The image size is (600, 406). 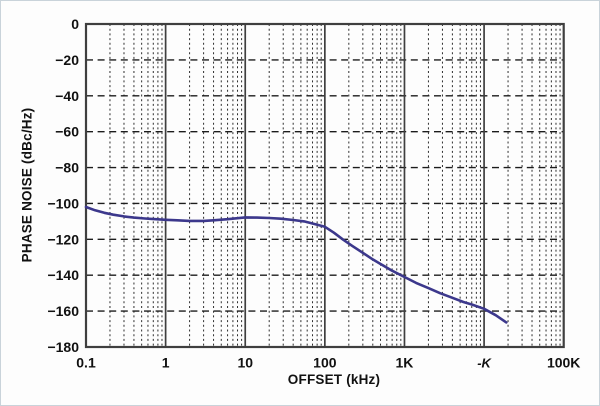 What do you see at coordinates (245, 363) in the screenshot?
I see `x-tick-label: 10` at bounding box center [245, 363].